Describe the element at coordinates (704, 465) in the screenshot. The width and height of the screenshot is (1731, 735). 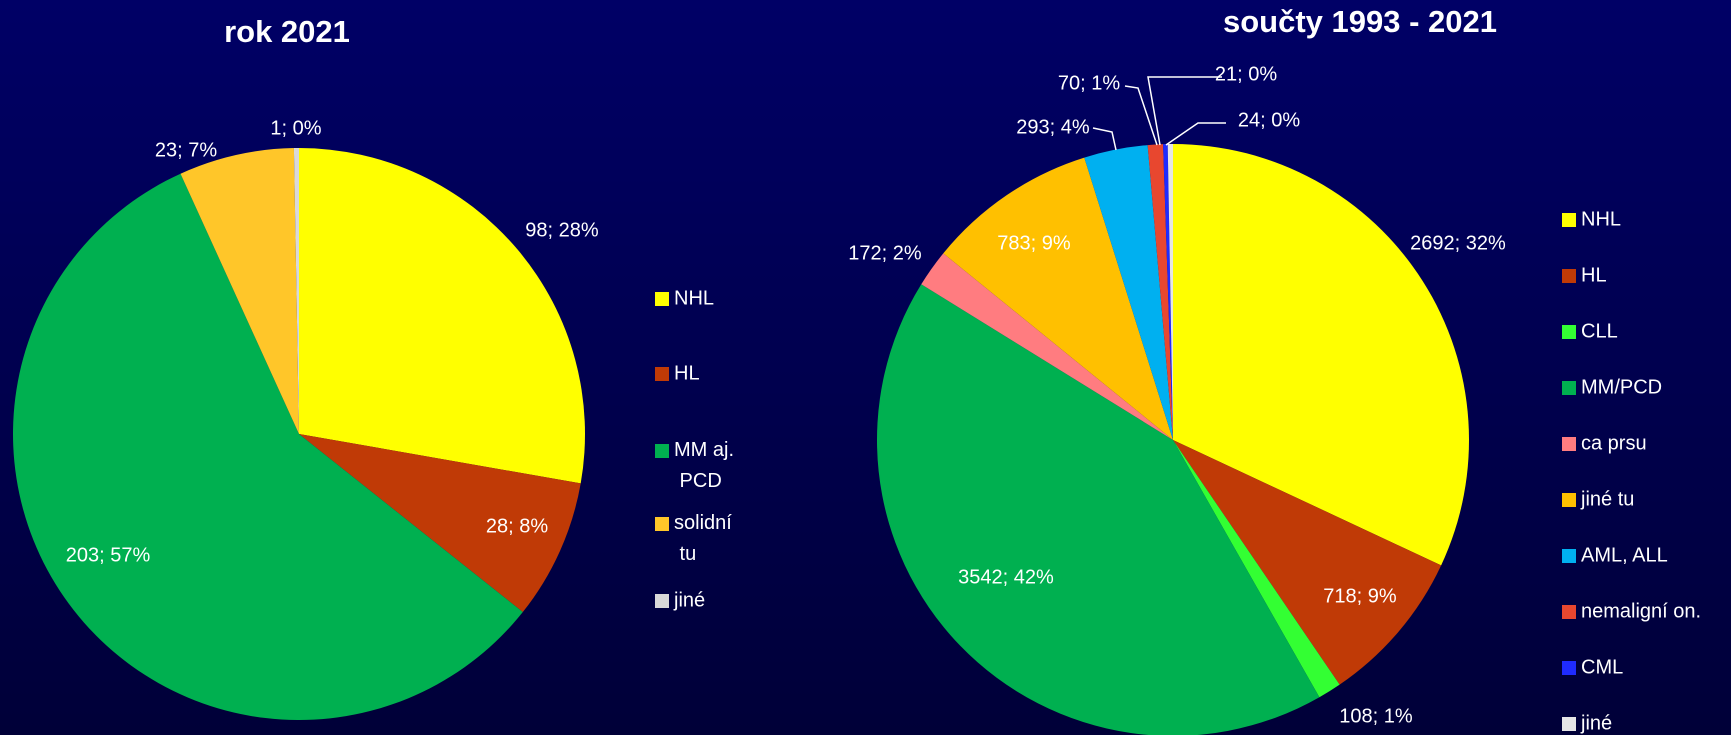
I see `legend-label: MM aj. PCD` at that location.